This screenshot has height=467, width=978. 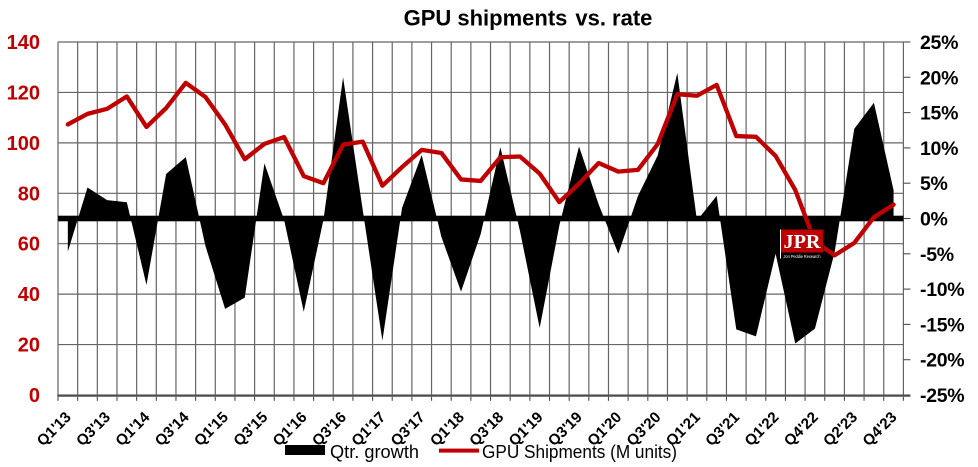 I want to click on svg-text: 20, so click(x=29, y=346).